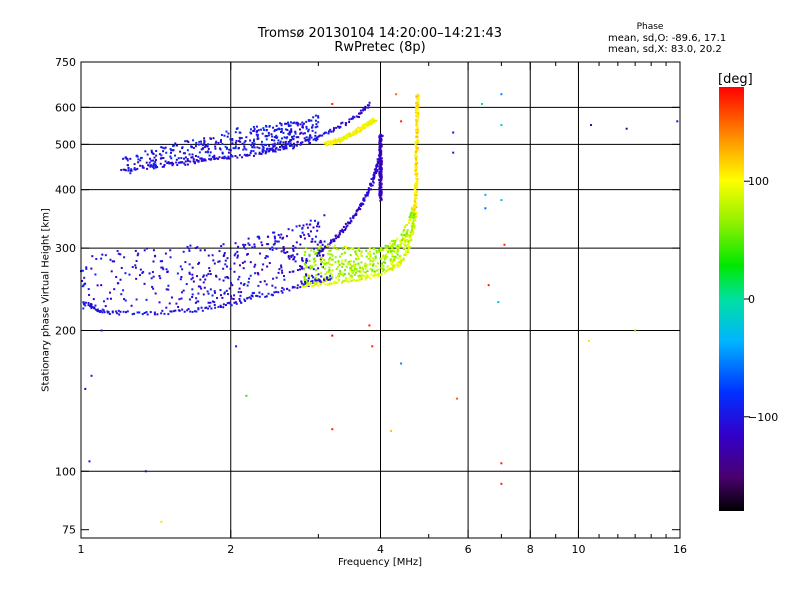  I want to click on y-axis-label: Stationary phase Virtual Height [km], so click(46, 300).